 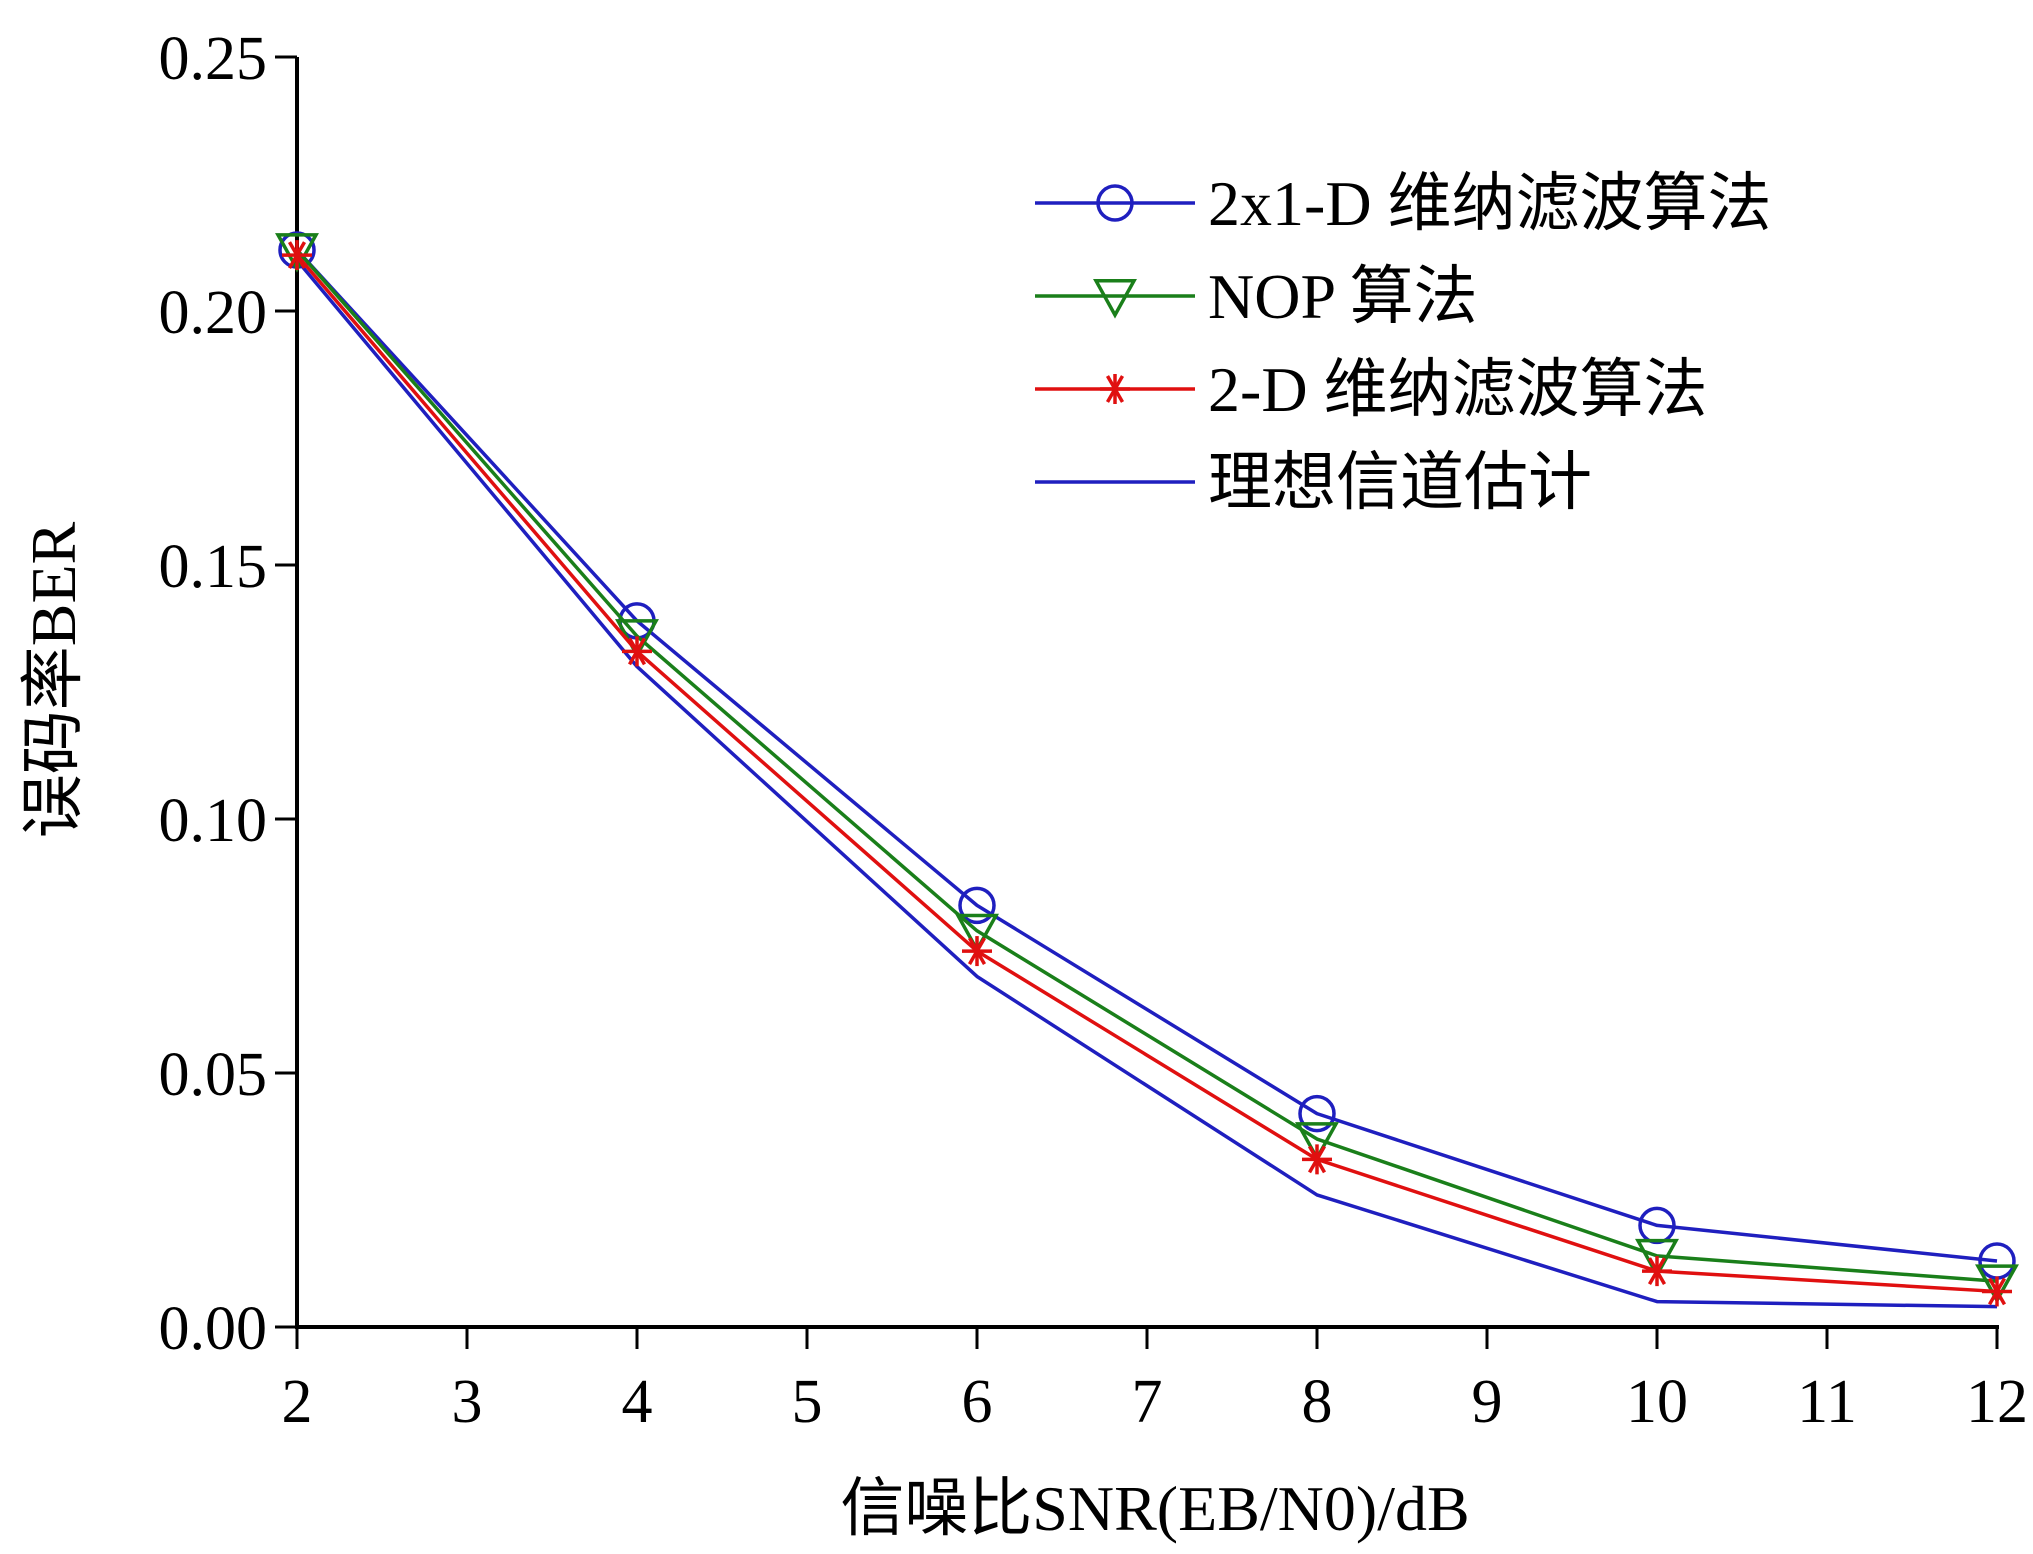 What do you see at coordinates (467, 1402) in the screenshot?
I see `x-tick-label: 3` at bounding box center [467, 1402].